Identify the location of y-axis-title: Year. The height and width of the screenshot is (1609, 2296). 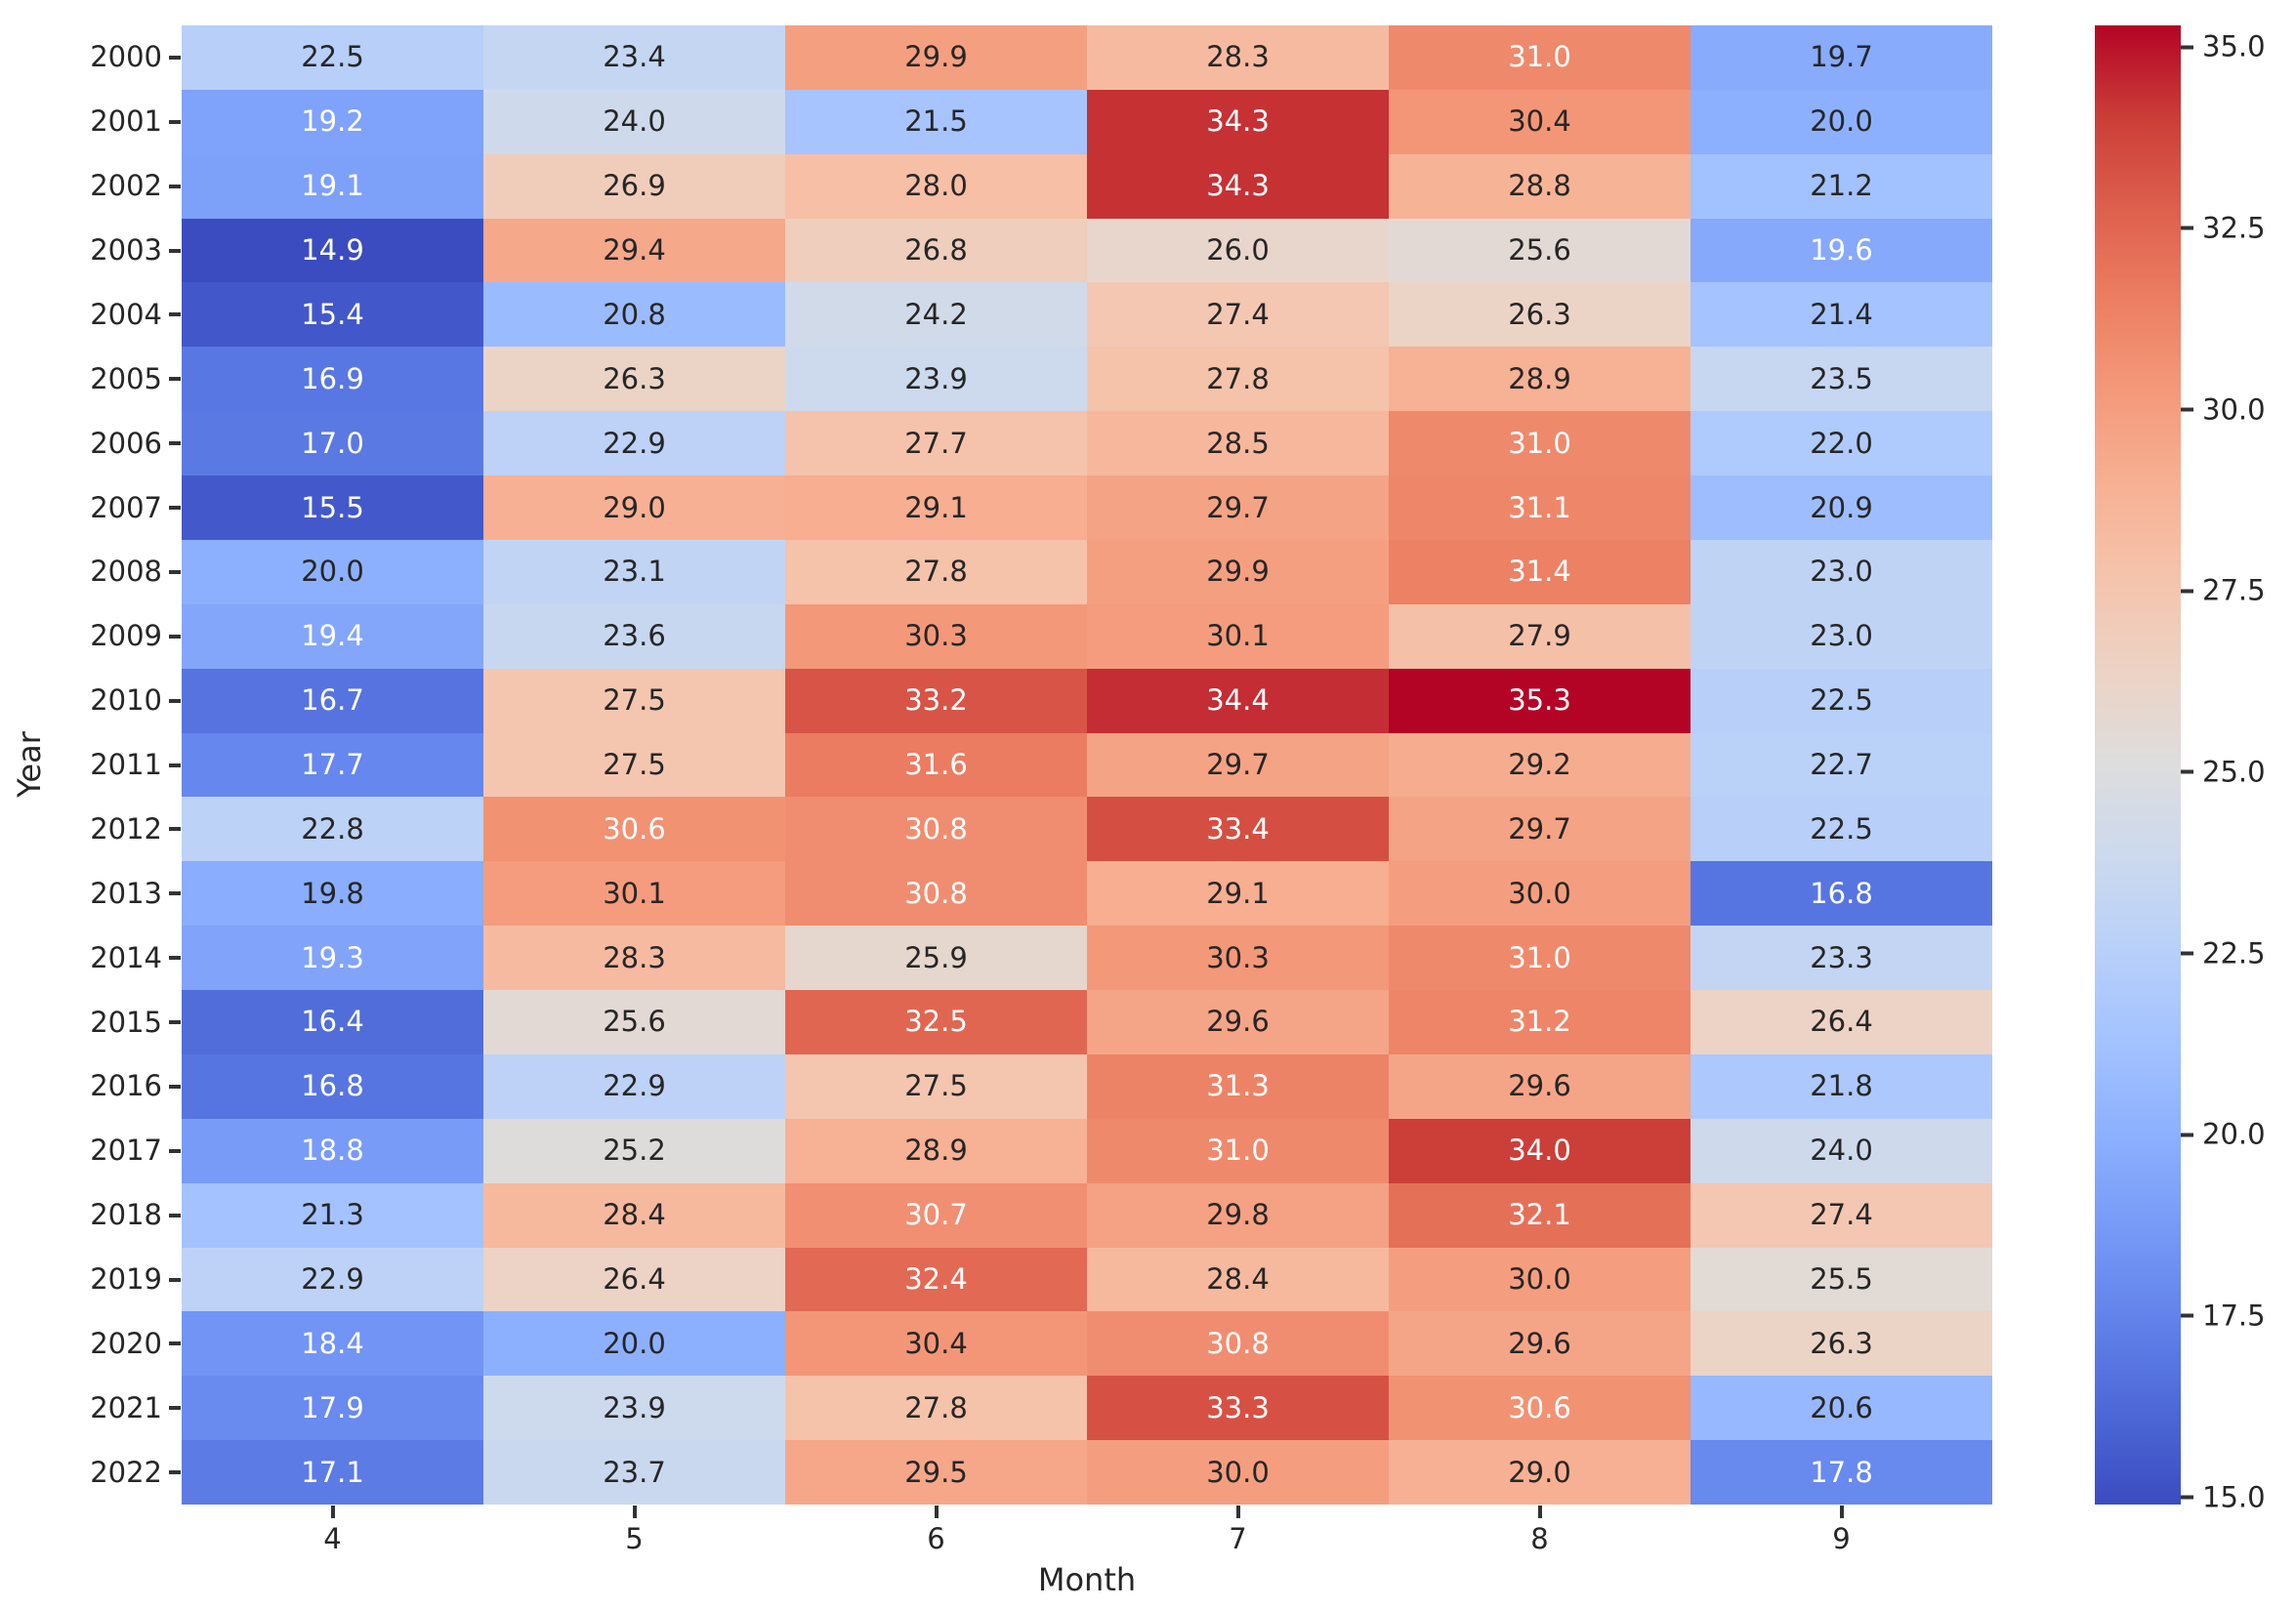
(29, 764).